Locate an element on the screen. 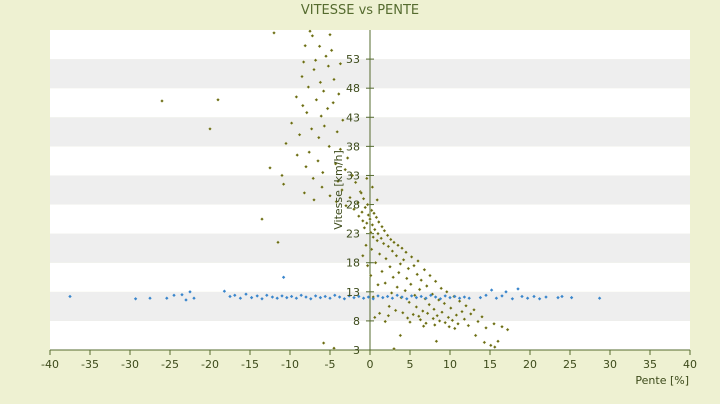 The width and height of the screenshot is (720, 404). x-axis-label: Pente [%] is located at coordinates (662, 380).